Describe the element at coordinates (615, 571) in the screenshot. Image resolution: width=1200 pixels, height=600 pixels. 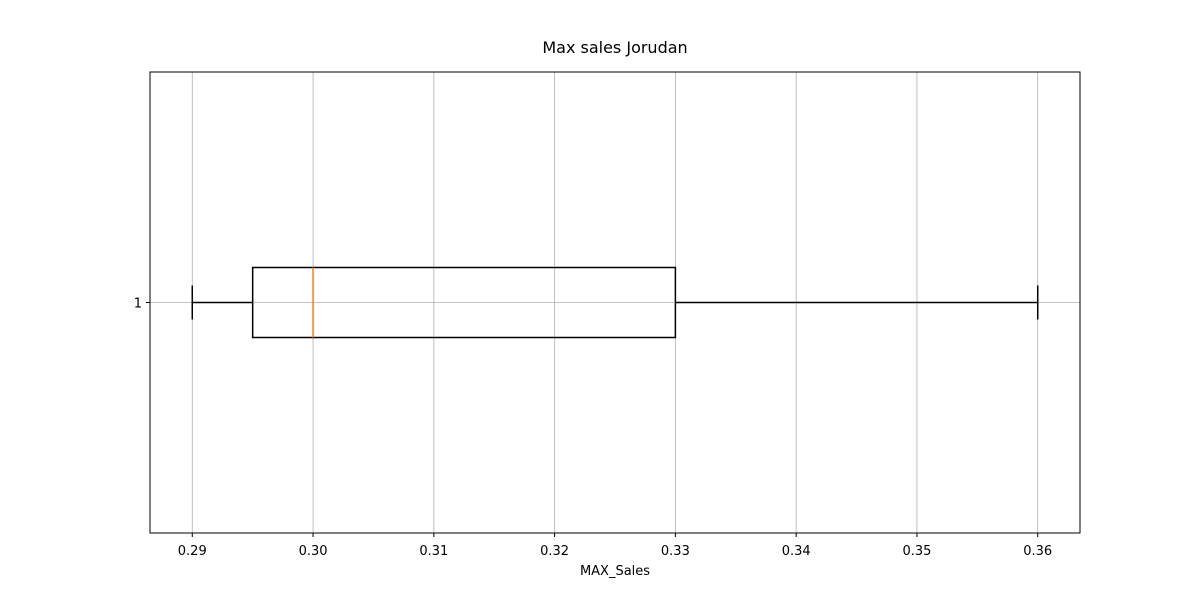
I see `x-axis-label: MAX_Sales` at that location.